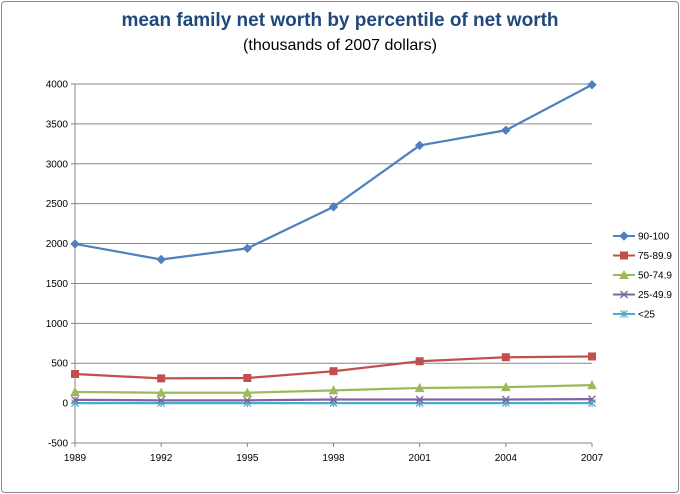 The width and height of the screenshot is (680, 494). Describe the element at coordinates (420, 458) in the screenshot. I see `x-tick-label: 2001` at that location.